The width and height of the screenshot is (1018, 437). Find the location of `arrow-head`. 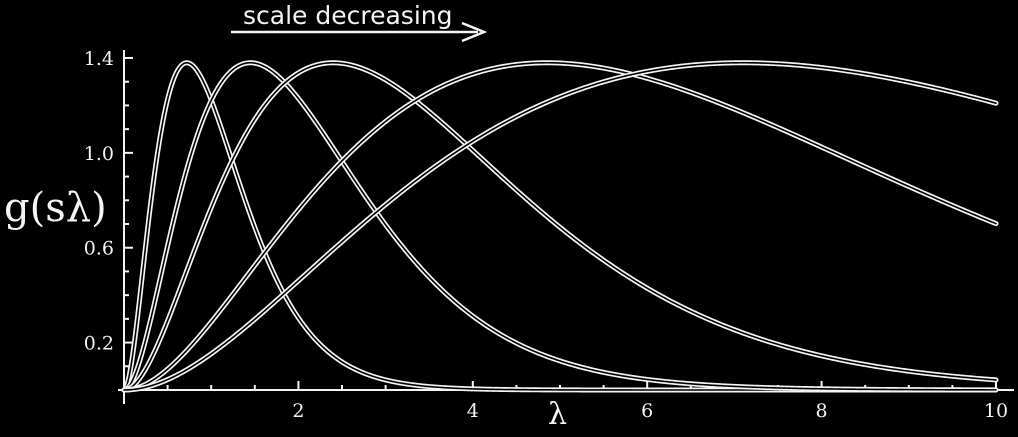

arrow-head is located at coordinates (474, 32).